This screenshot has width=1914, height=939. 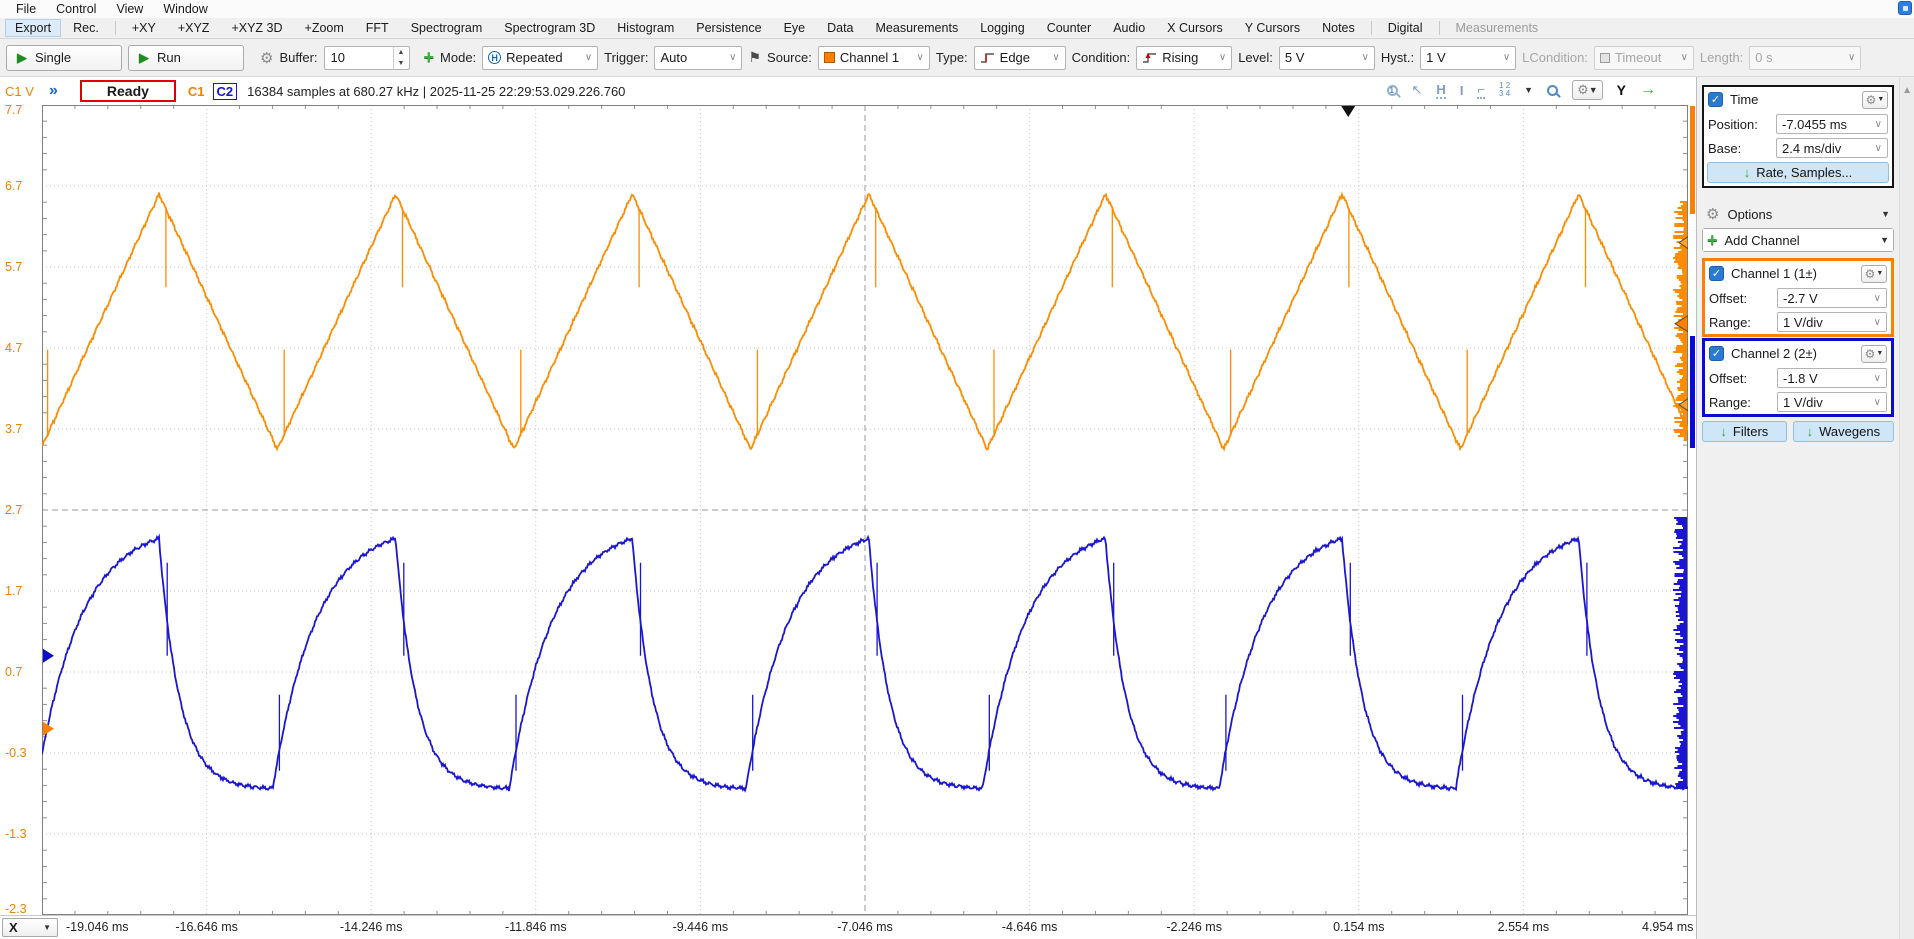 I want to click on buffer-stepper: 10 ▲ ▼, so click(x=366, y=57).